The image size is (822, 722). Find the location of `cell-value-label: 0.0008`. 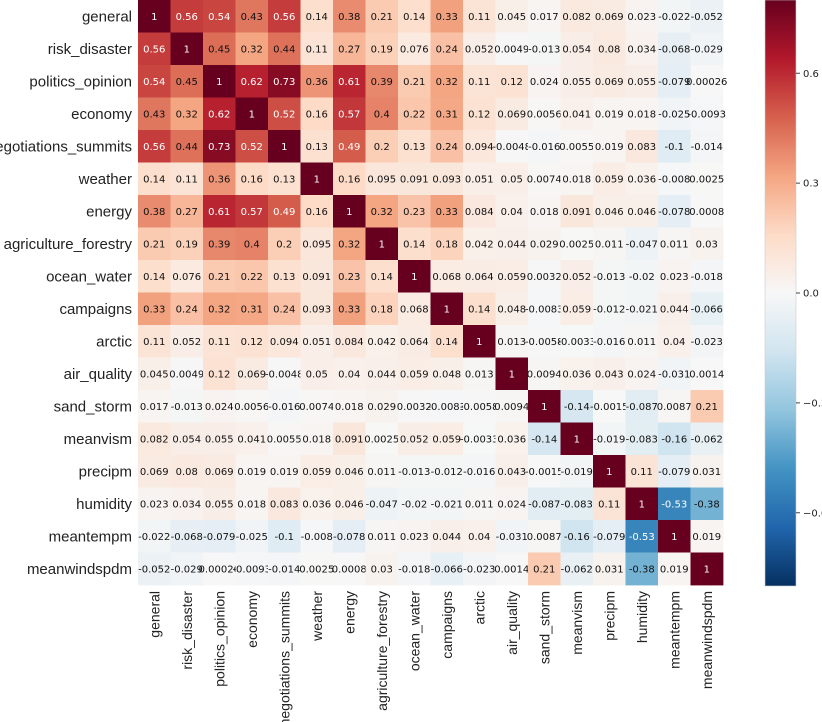

cell-value-label: 0.0008 is located at coordinates (349, 569).